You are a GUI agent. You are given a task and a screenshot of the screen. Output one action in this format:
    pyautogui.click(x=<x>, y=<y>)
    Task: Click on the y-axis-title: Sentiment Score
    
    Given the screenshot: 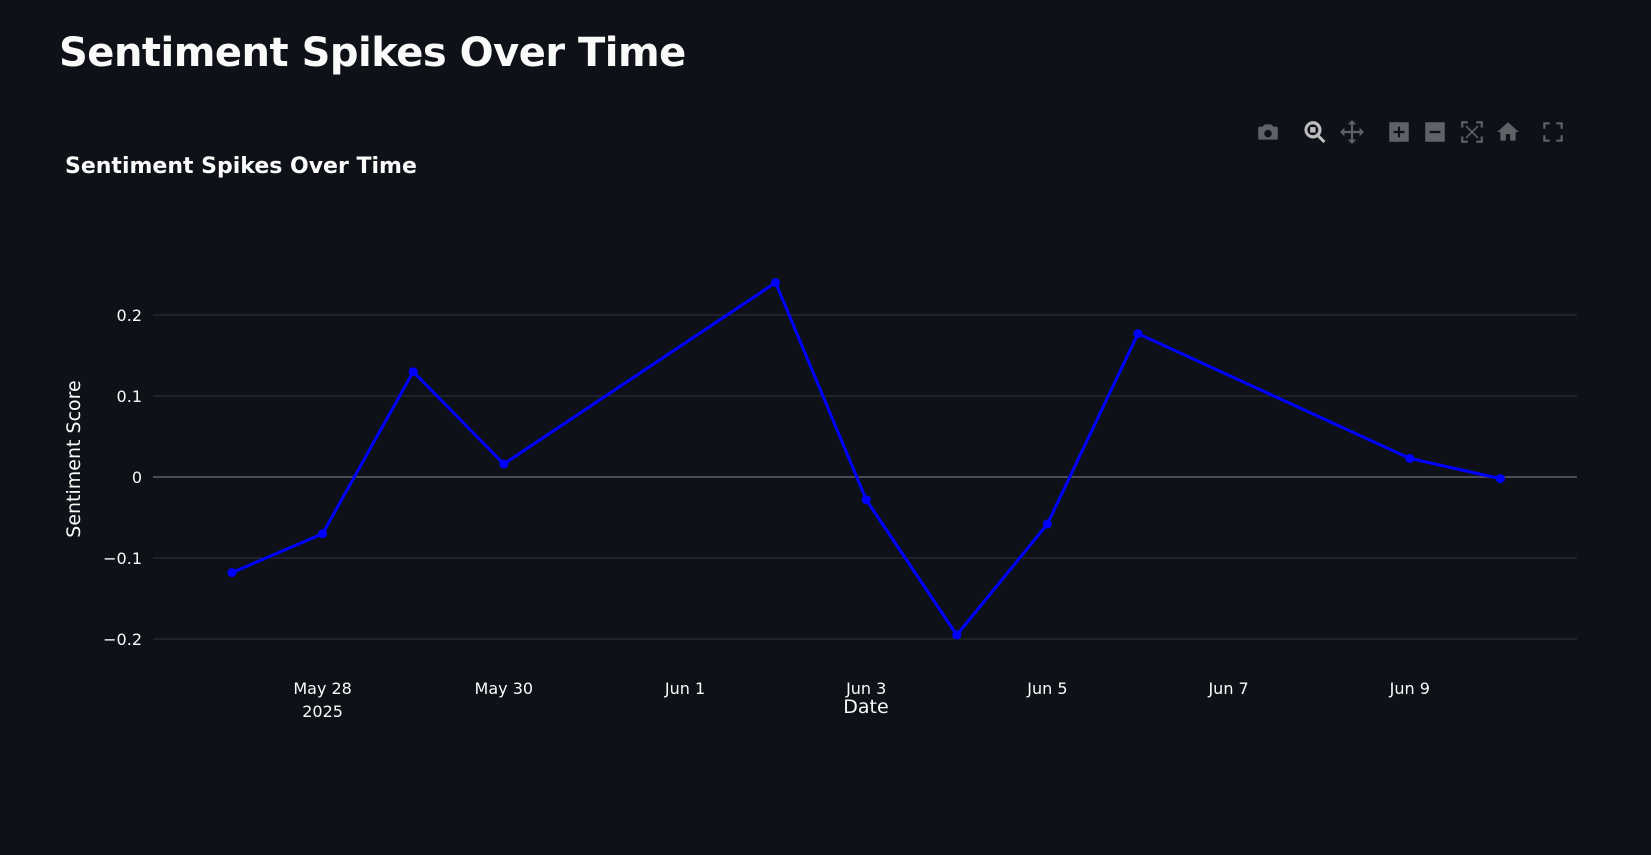 What is the action you would take?
    pyautogui.click(x=74, y=458)
    